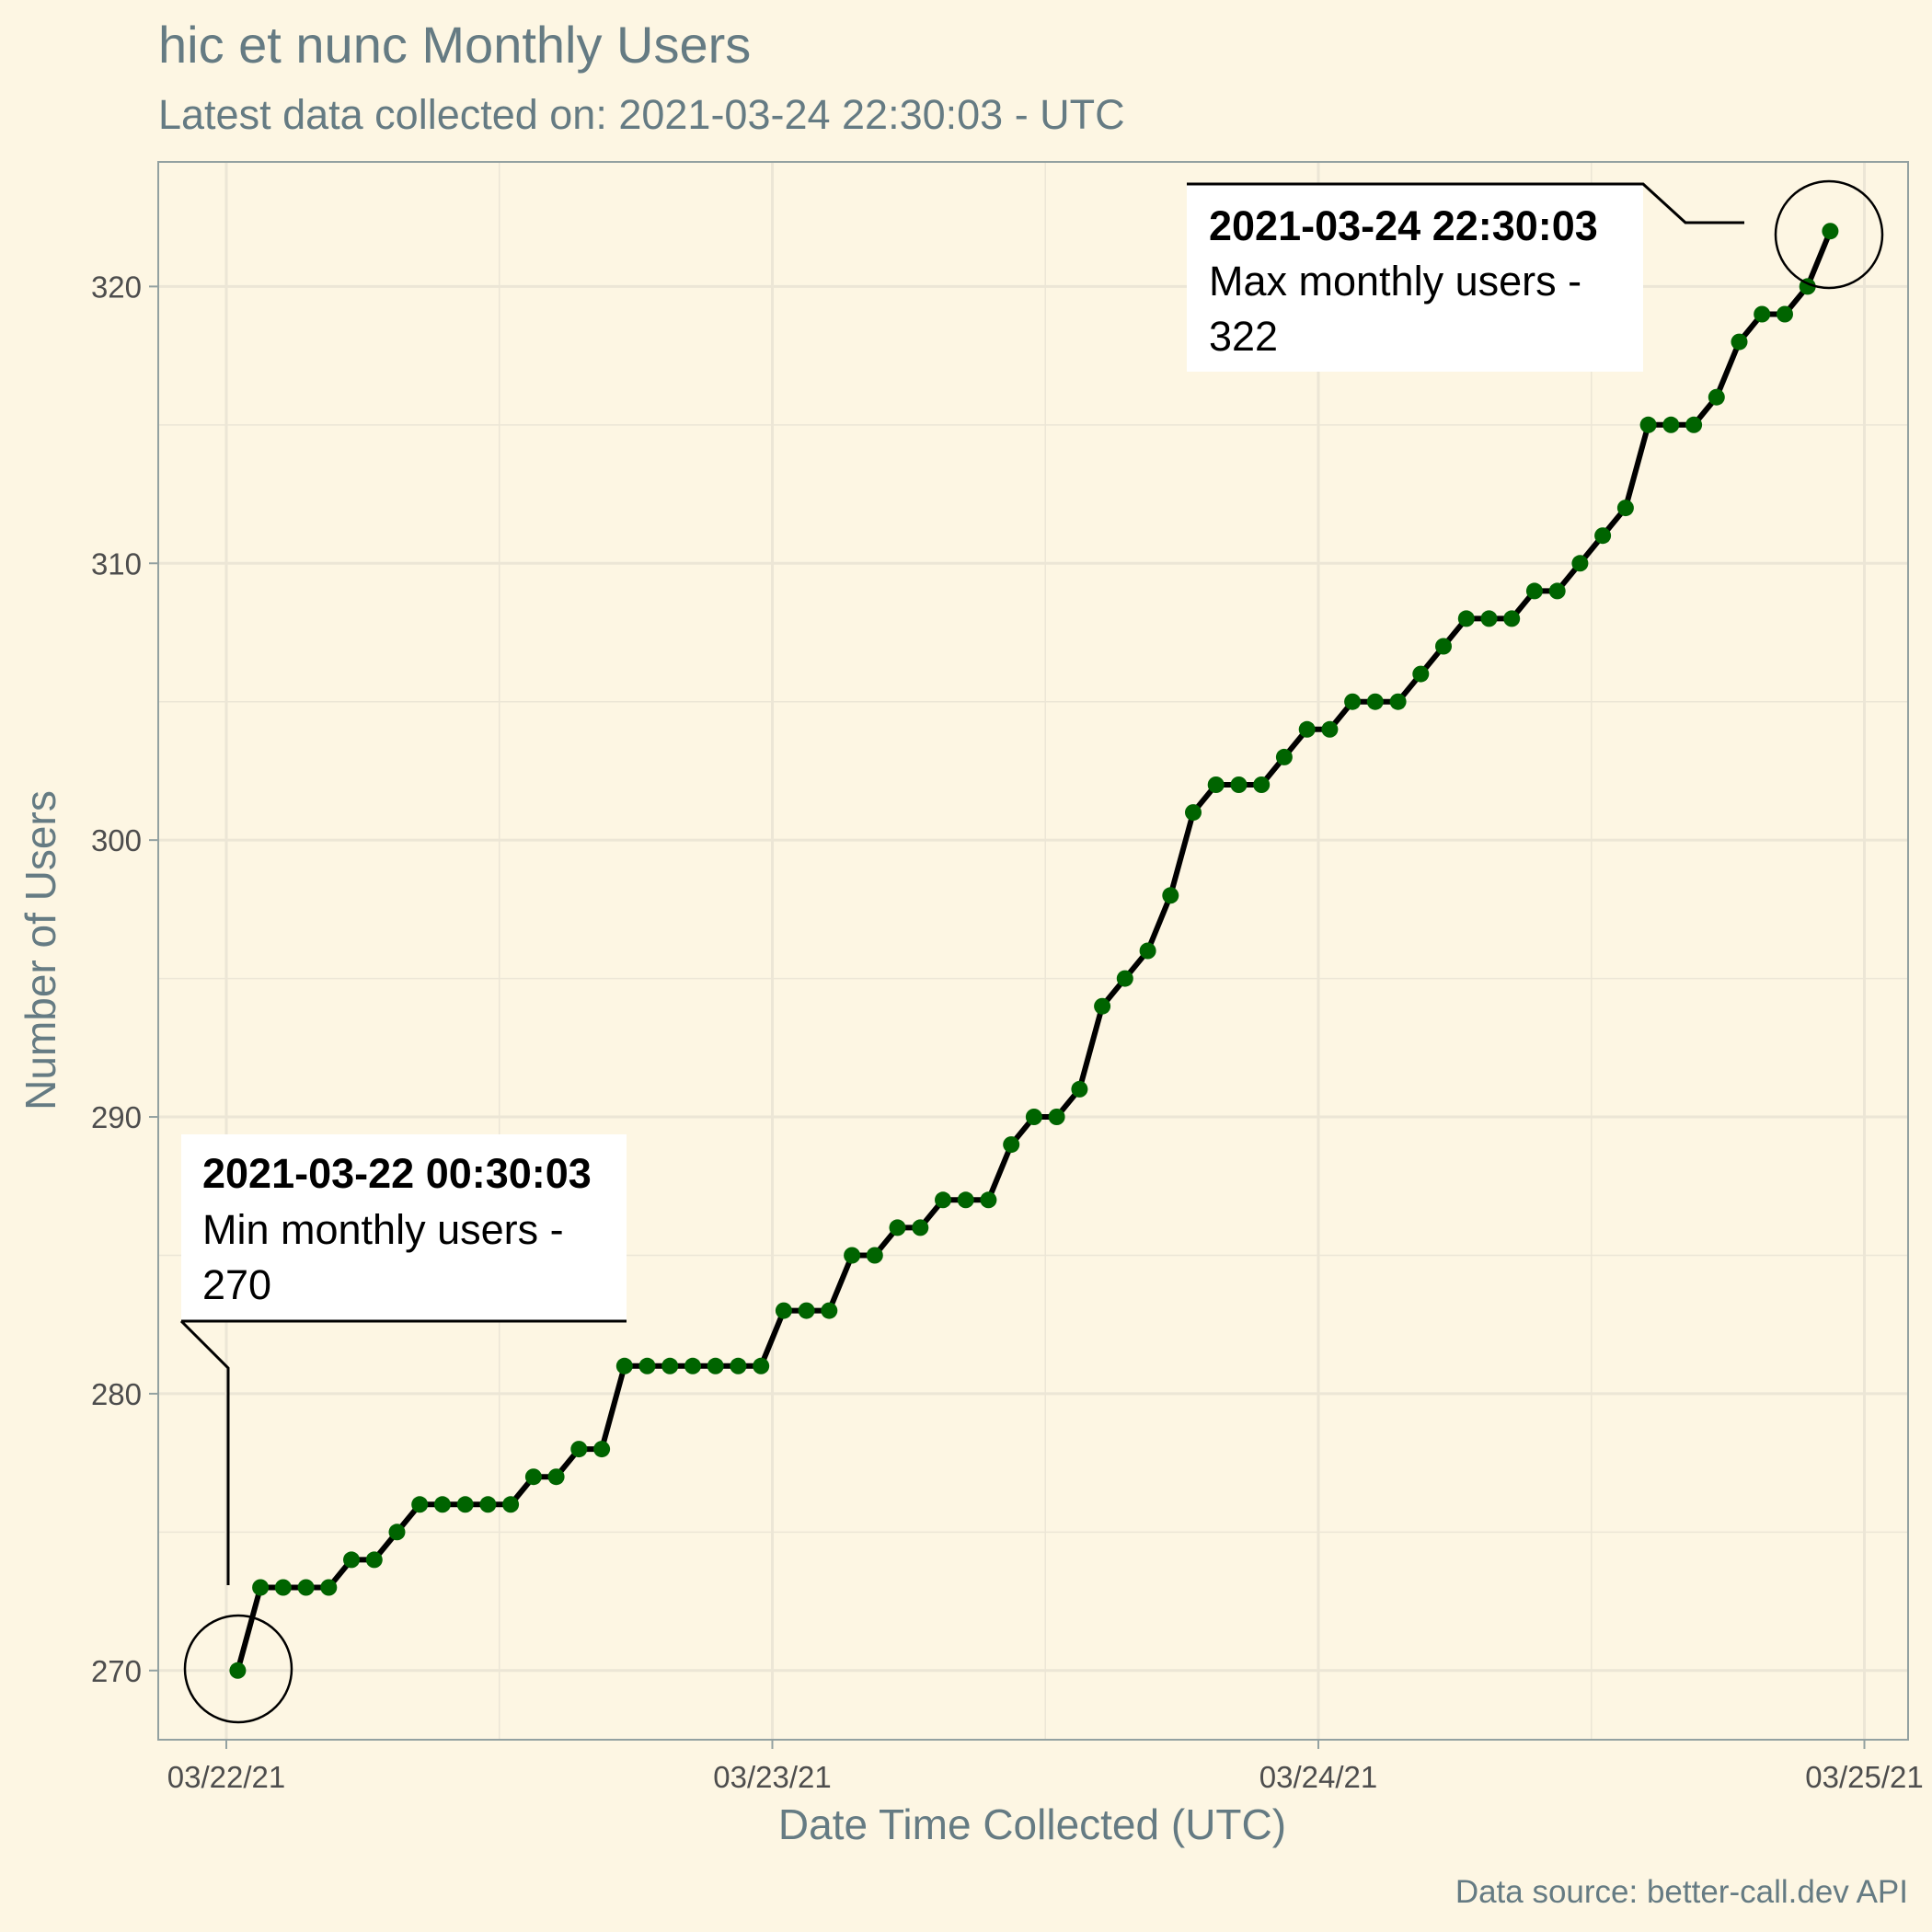 The height and width of the screenshot is (1932, 1932). Describe the element at coordinates (1395, 281) in the screenshot. I see `annotation-max-line1: Max monthly users -` at that location.